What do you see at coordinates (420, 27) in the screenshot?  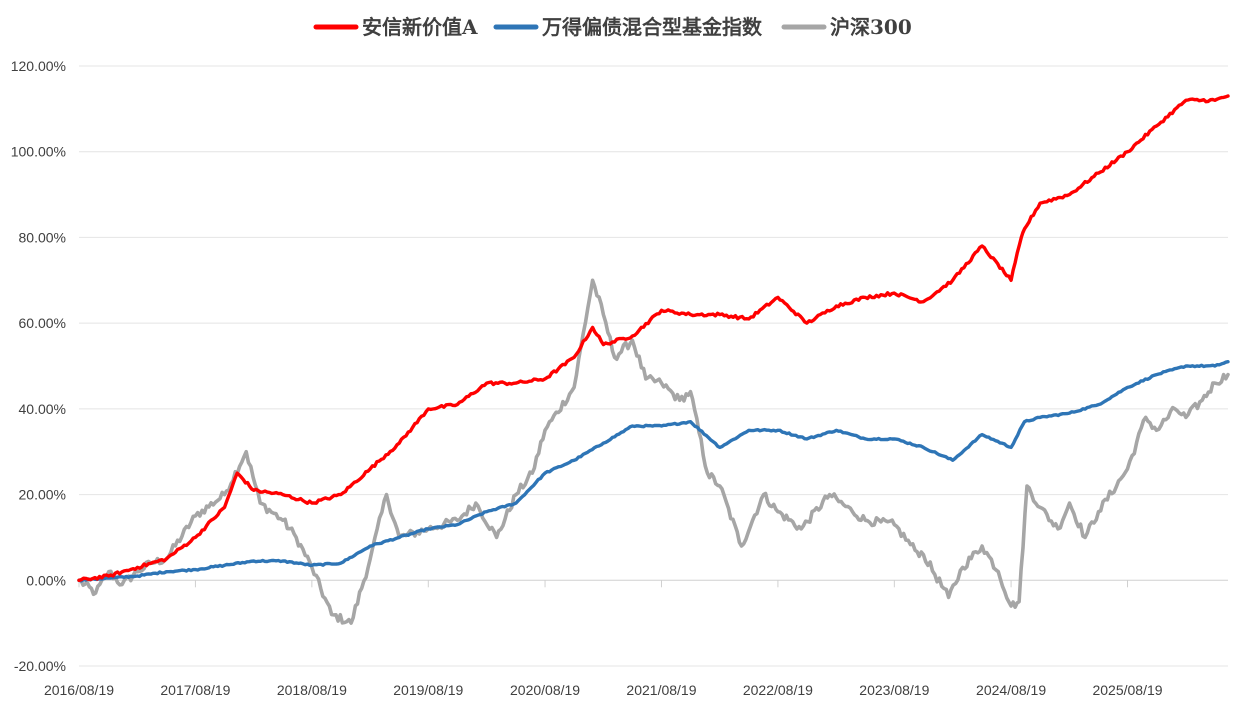 I see `legend-label: 安信新价值A` at bounding box center [420, 27].